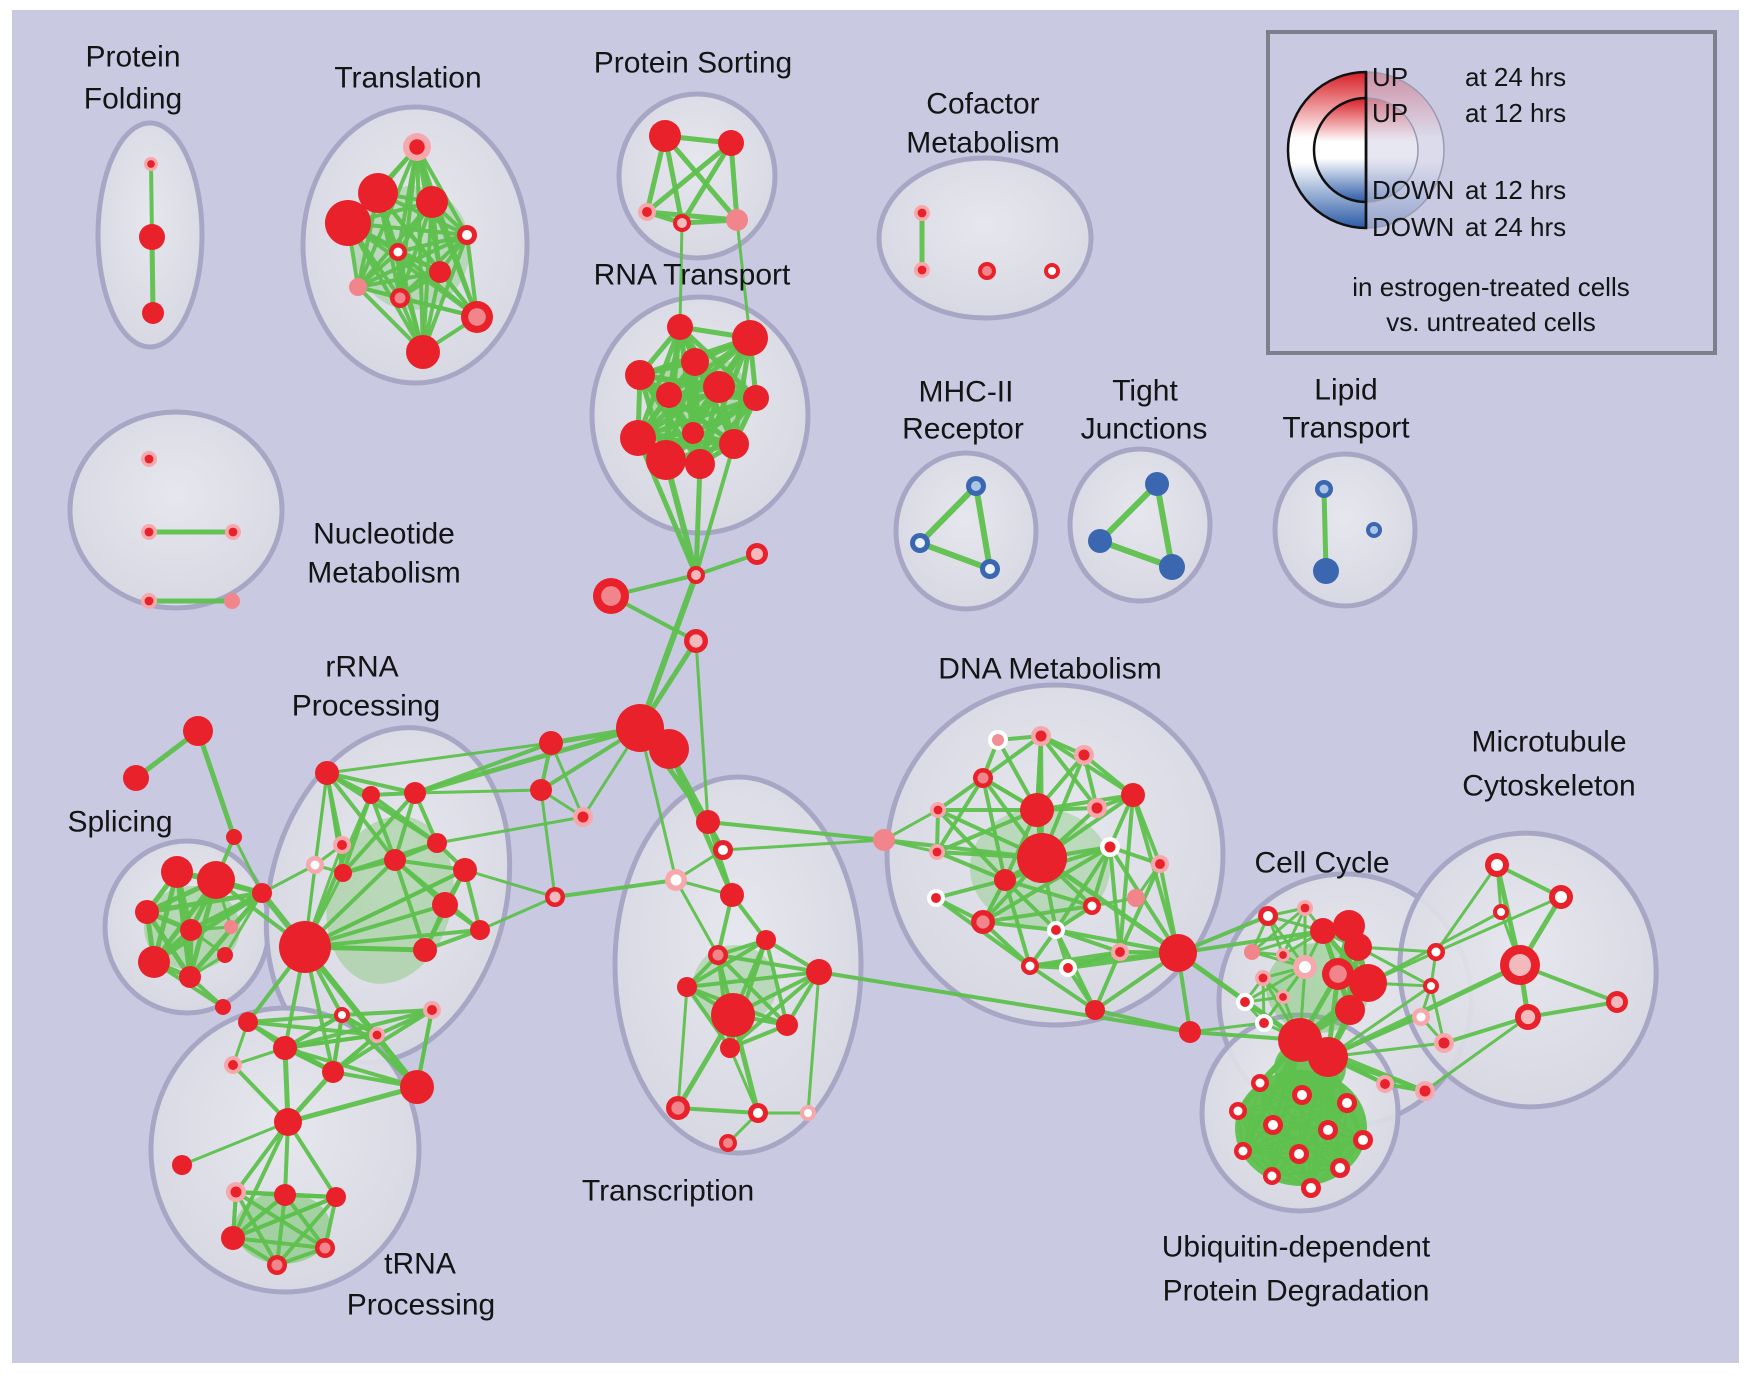  I want to click on legend-caption: vs. untreated cells, so click(1491, 322).